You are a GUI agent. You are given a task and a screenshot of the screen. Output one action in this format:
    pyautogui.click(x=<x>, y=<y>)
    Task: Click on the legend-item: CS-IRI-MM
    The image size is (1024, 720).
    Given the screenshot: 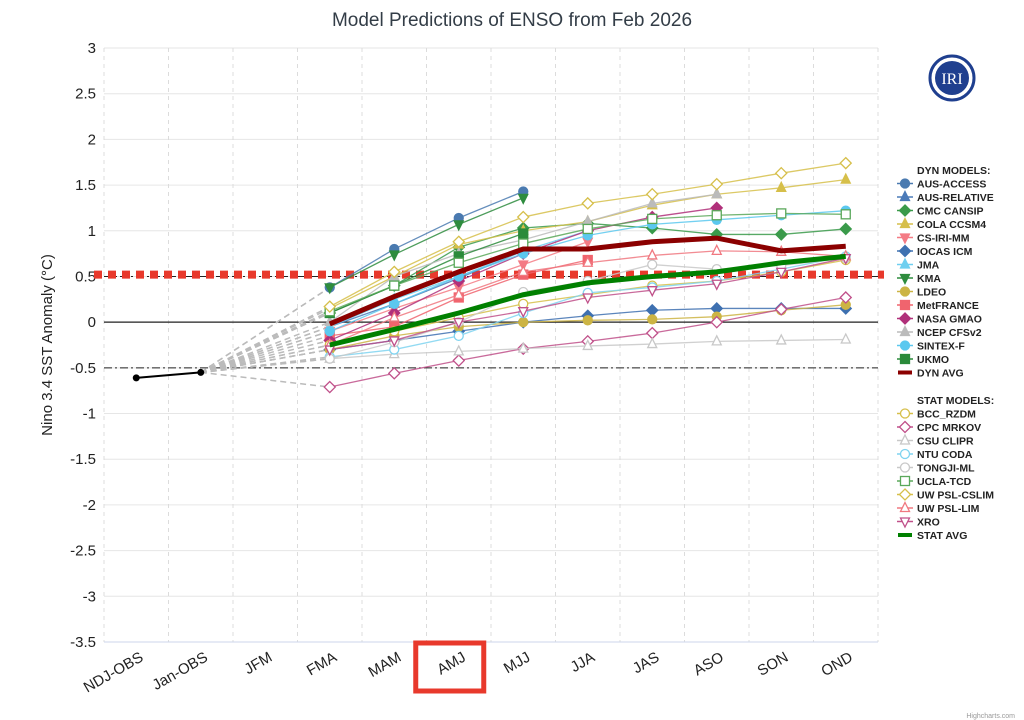 What is the action you would take?
    pyautogui.click(x=933, y=239)
    